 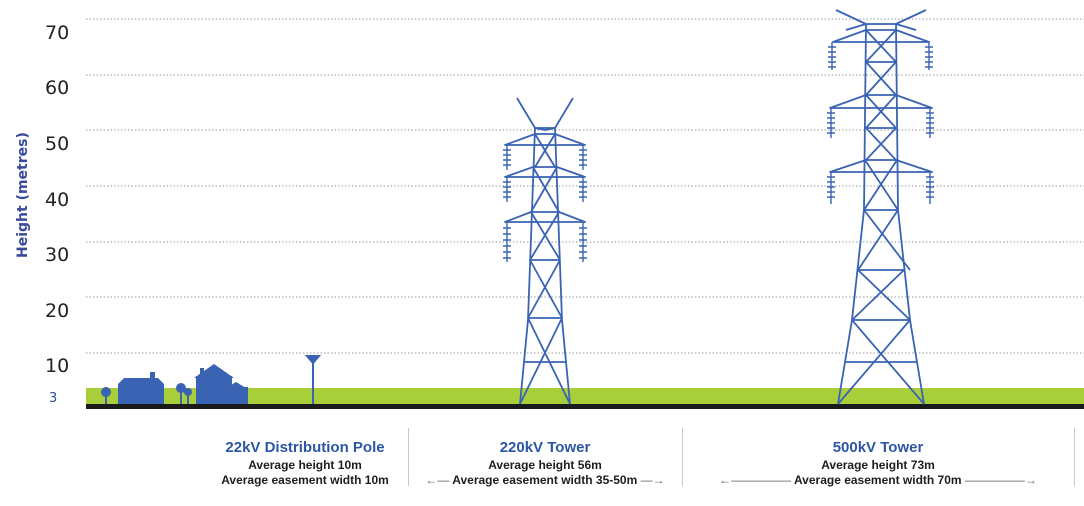 What do you see at coordinates (313, 379) in the screenshot?
I see `distribution-pole-icon` at bounding box center [313, 379].